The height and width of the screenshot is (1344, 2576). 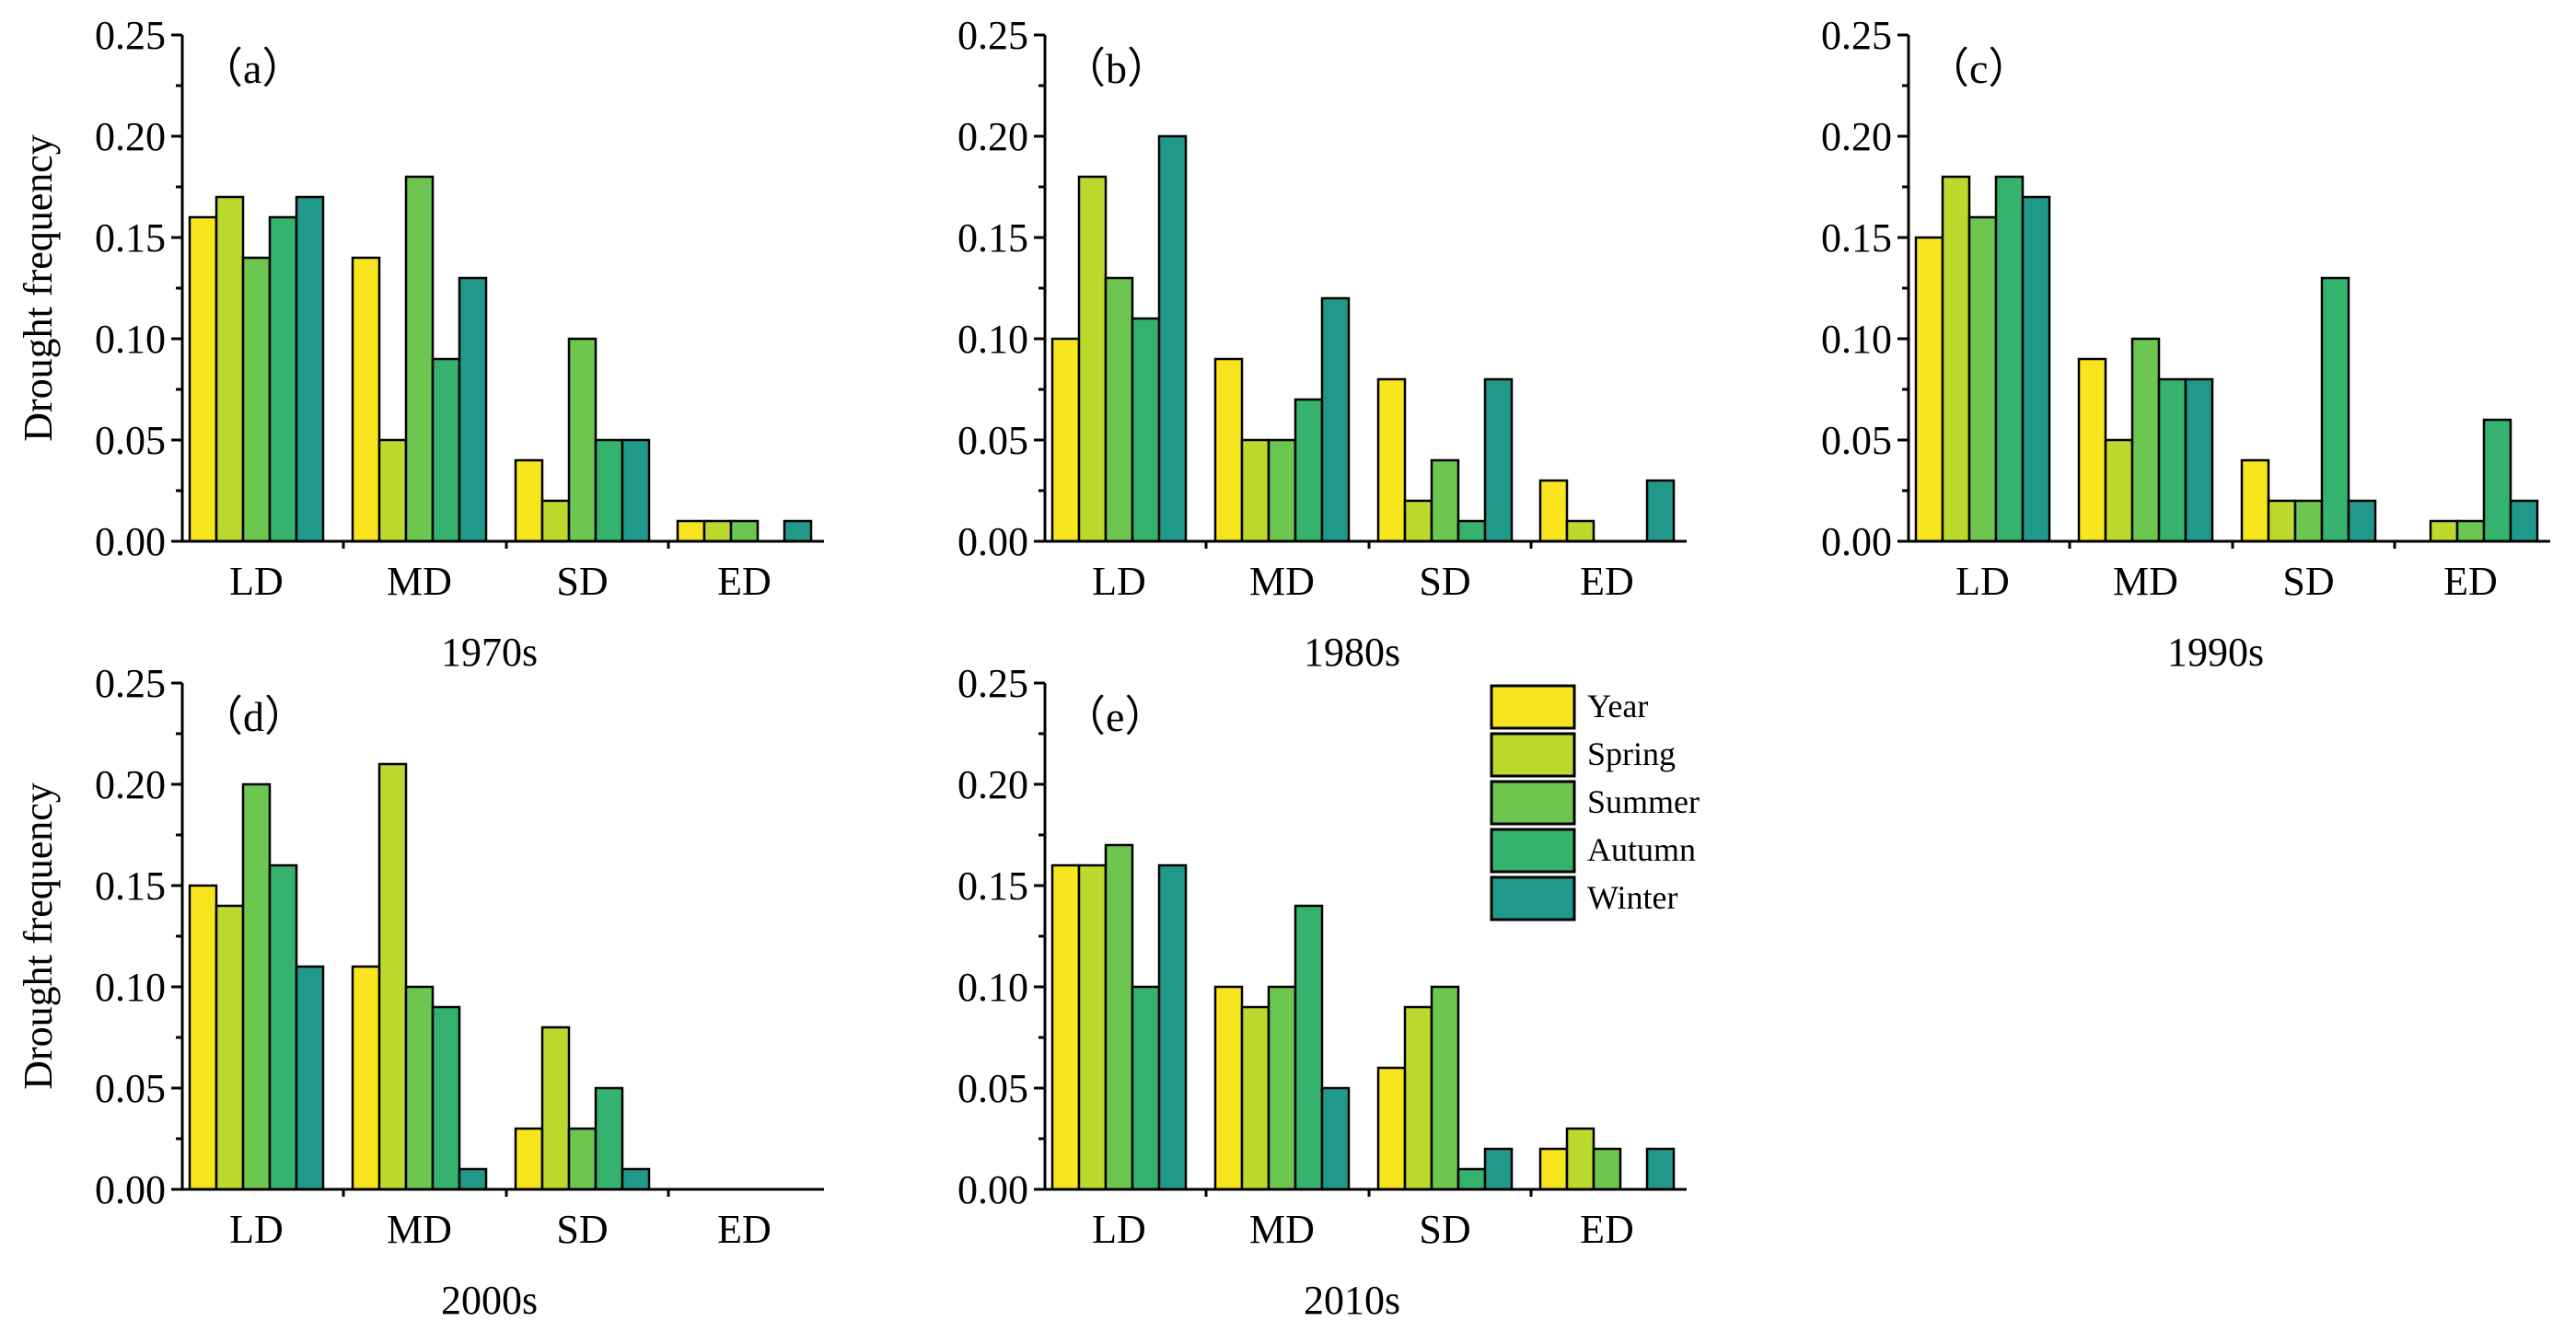 I want to click on bar-sd-year, so click(x=529, y=1159).